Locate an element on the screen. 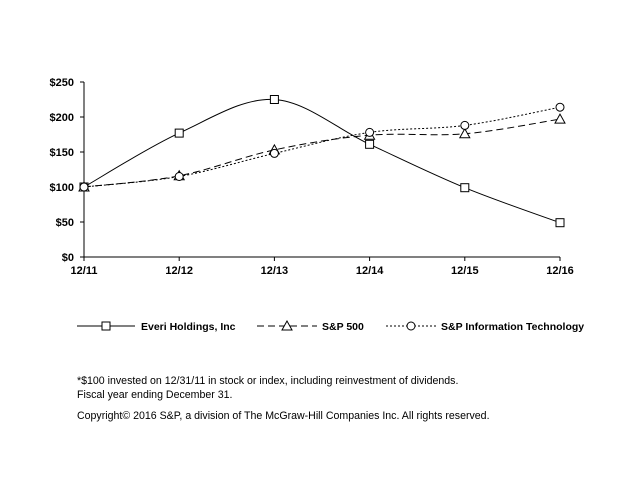 The width and height of the screenshot is (624, 477). y-tick-label: $250 is located at coordinates (62, 83).